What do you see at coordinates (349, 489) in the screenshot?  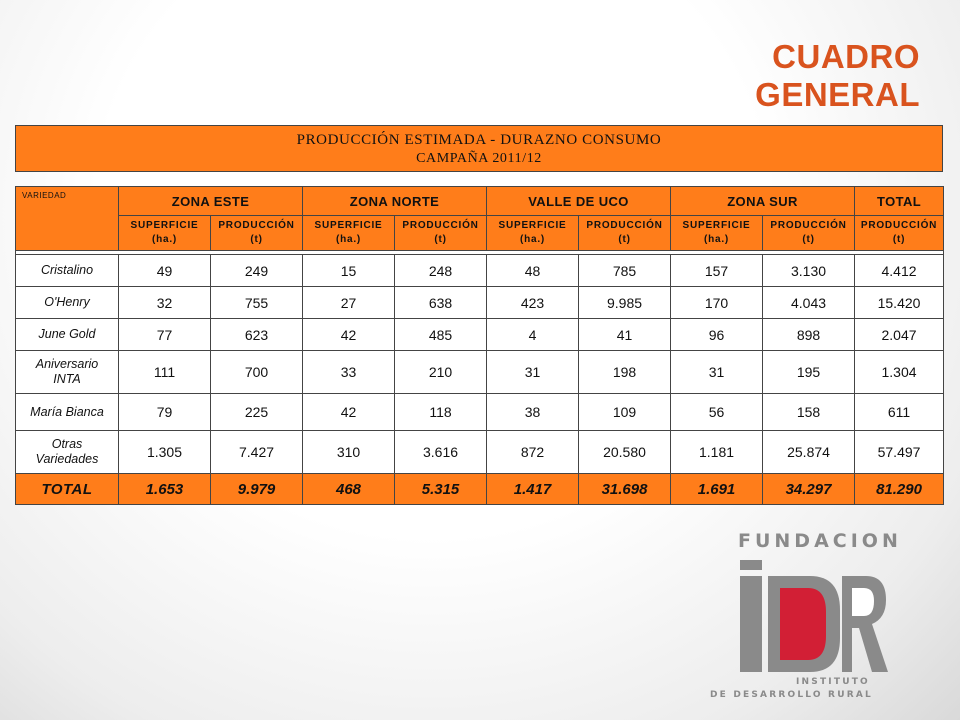 I see `total-cell: 468` at bounding box center [349, 489].